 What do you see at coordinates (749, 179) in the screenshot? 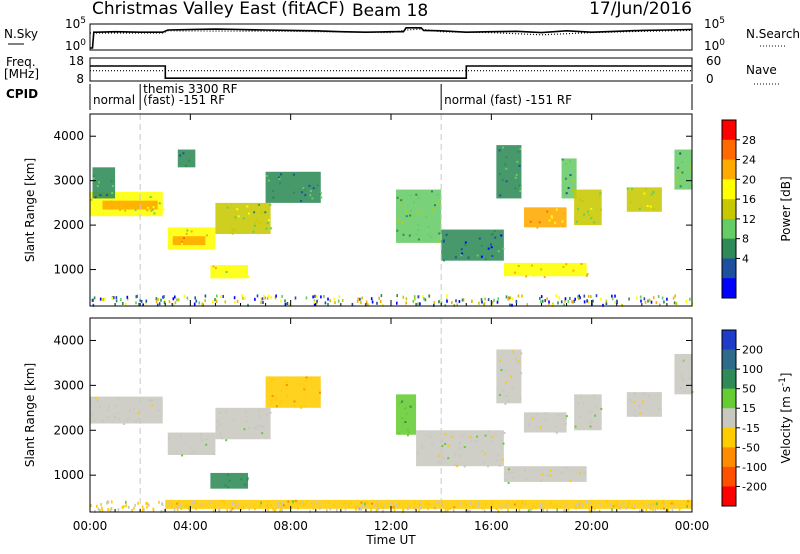
I see `power-colorbar-tick-label: 20` at bounding box center [749, 179].